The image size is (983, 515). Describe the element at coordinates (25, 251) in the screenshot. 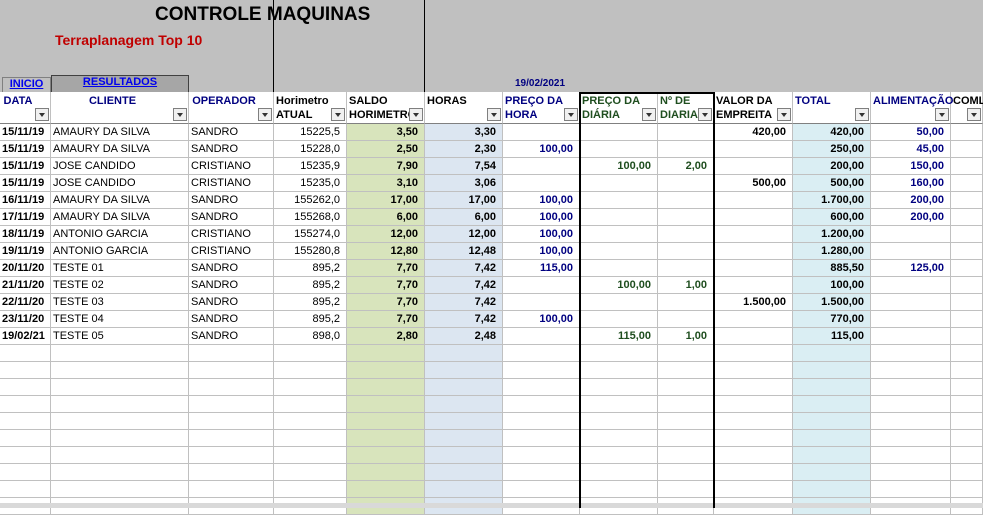

I see `cell-data: 19/11/19` at that location.